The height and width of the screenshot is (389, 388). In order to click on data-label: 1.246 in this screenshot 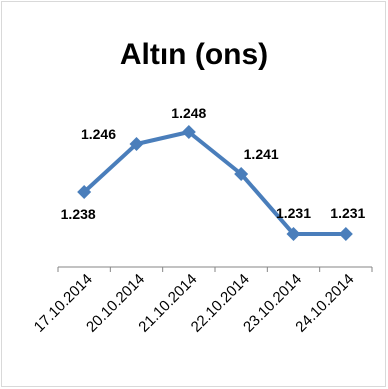, I will do `click(98, 134)`.